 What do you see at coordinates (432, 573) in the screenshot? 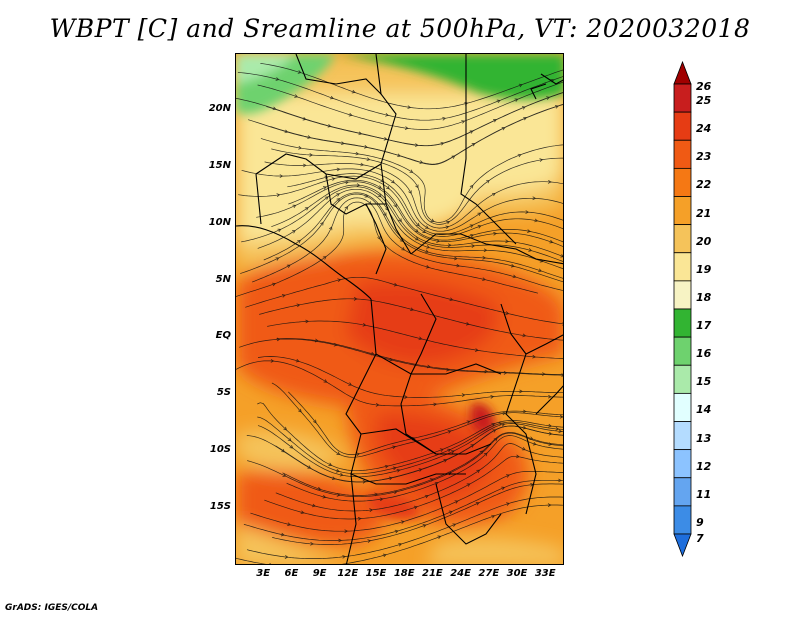
I see `lon-tick-label: 21E` at bounding box center [432, 573].